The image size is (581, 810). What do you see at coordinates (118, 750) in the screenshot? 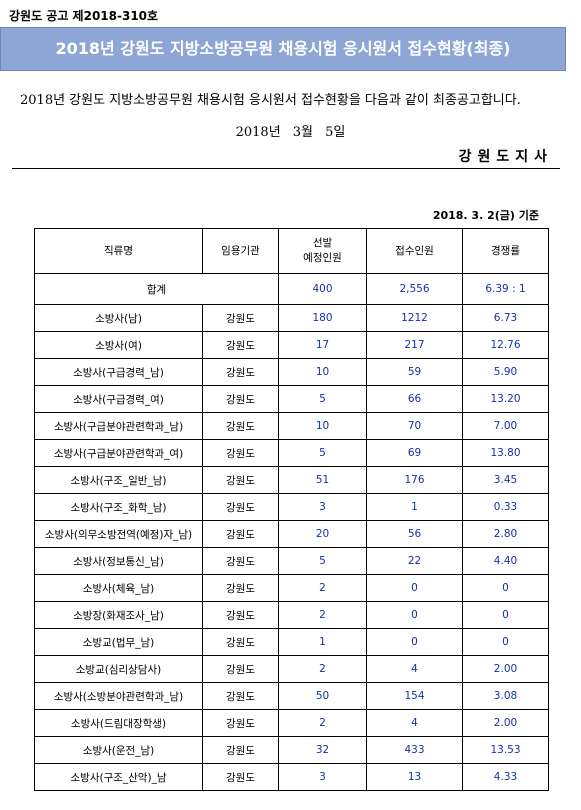
I see `cell-job-name: 소방사(운전_남)` at bounding box center [118, 750].